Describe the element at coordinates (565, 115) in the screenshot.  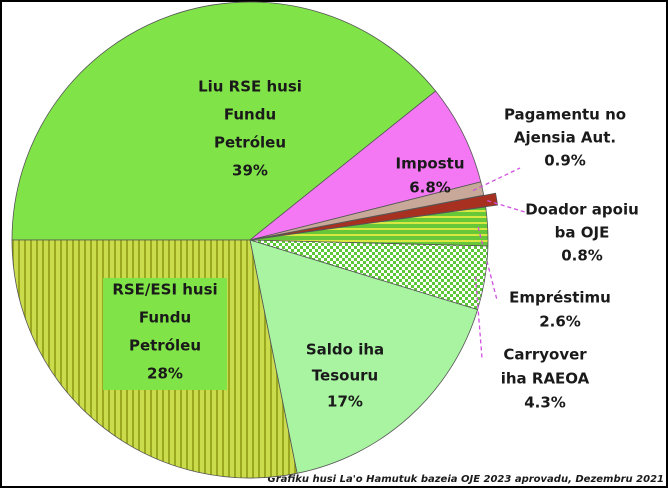
I see `slice-label: Pagamentu no` at that location.